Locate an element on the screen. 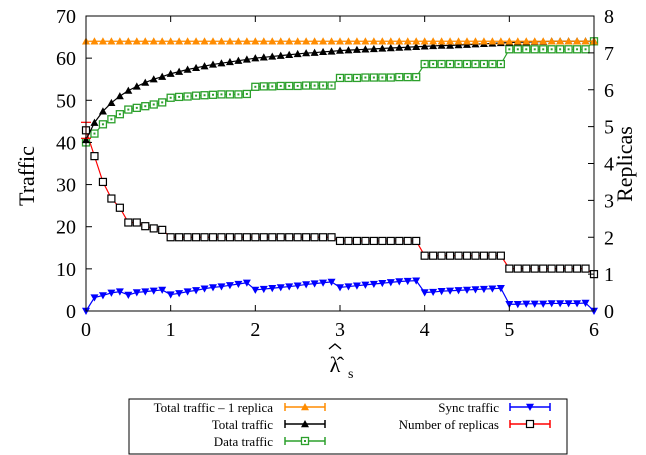 The image size is (646, 455). series-total-traffic-1-replica is located at coordinates (340, 41).